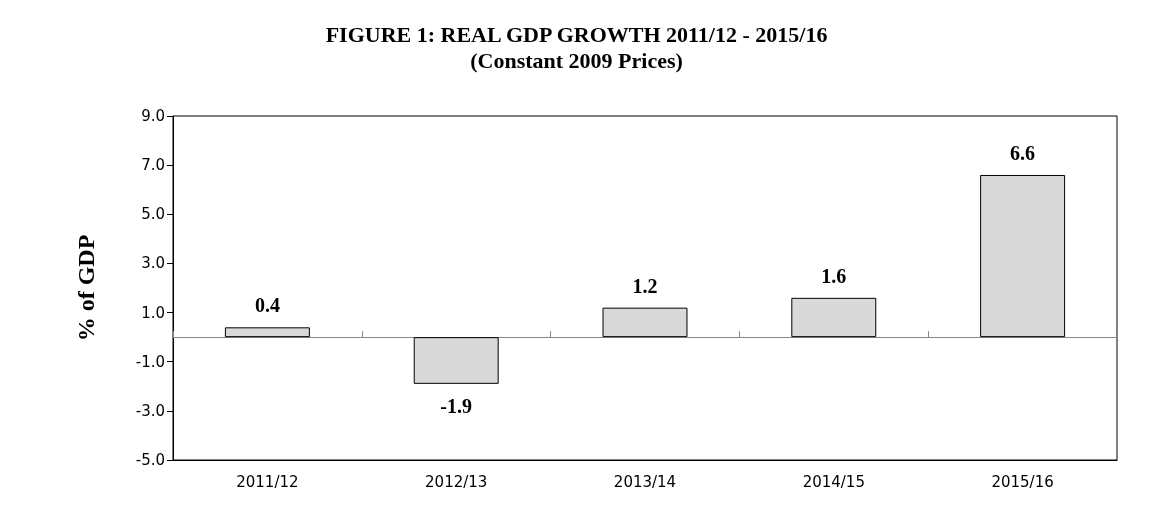 The image size is (1153, 518). I want to click on y-tick-label: 9.0, so click(153, 116).